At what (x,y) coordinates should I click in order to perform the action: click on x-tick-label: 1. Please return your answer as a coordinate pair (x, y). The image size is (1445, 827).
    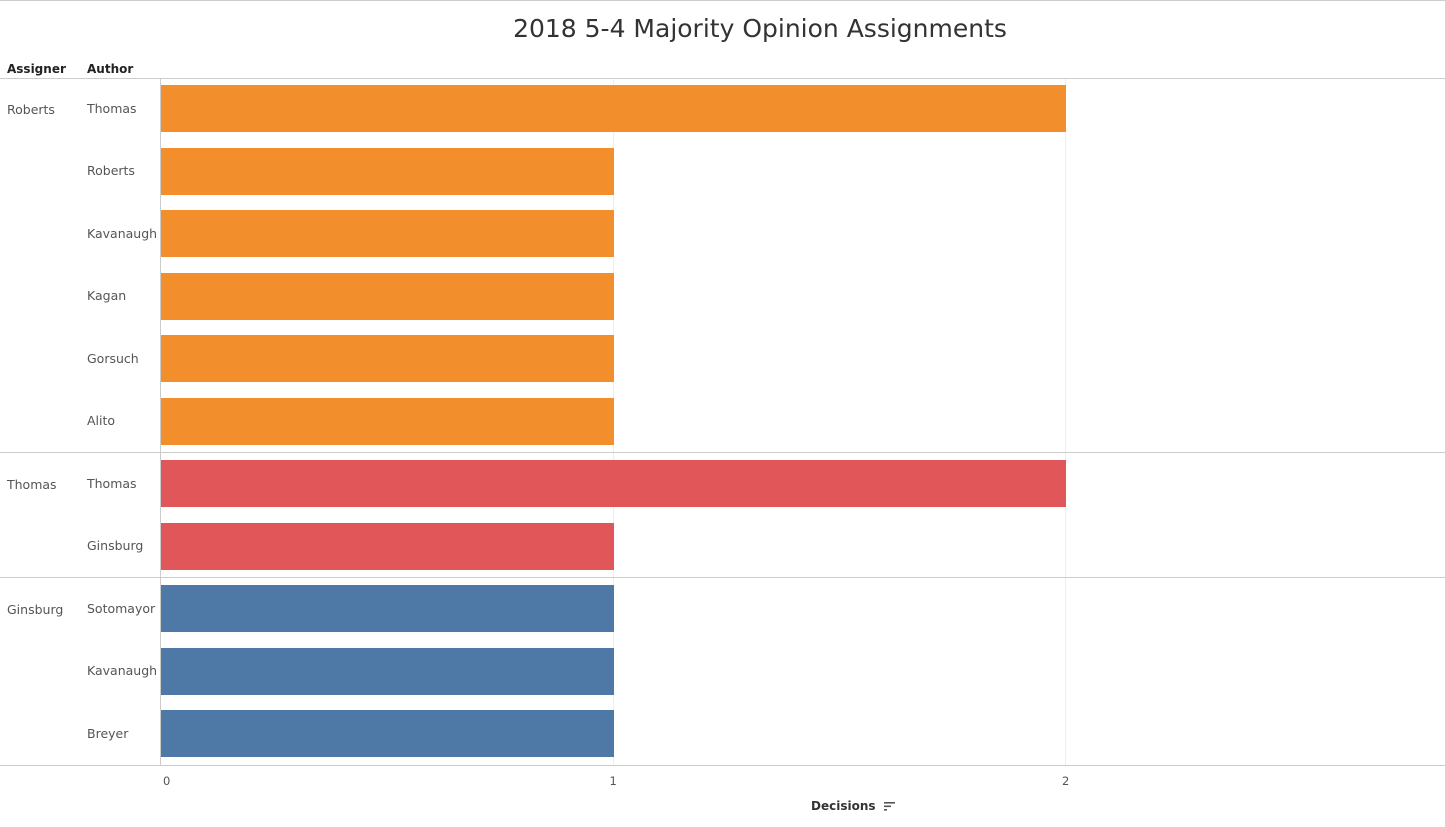
    Looking at the image, I should click on (613, 781).